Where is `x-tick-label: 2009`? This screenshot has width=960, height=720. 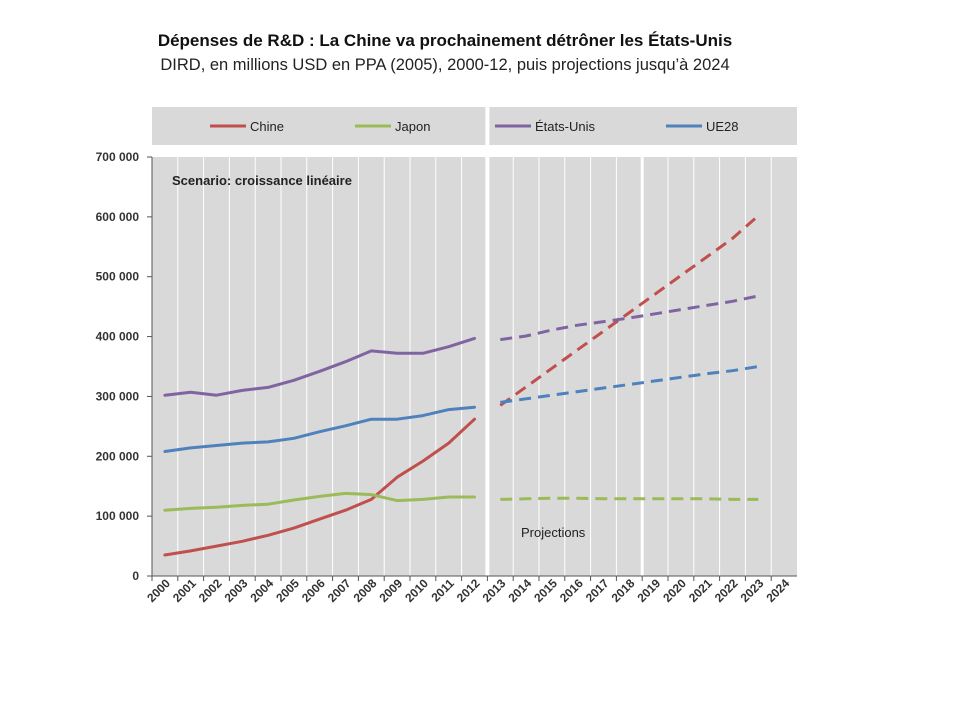
x-tick-label: 2009 is located at coordinates (390, 590).